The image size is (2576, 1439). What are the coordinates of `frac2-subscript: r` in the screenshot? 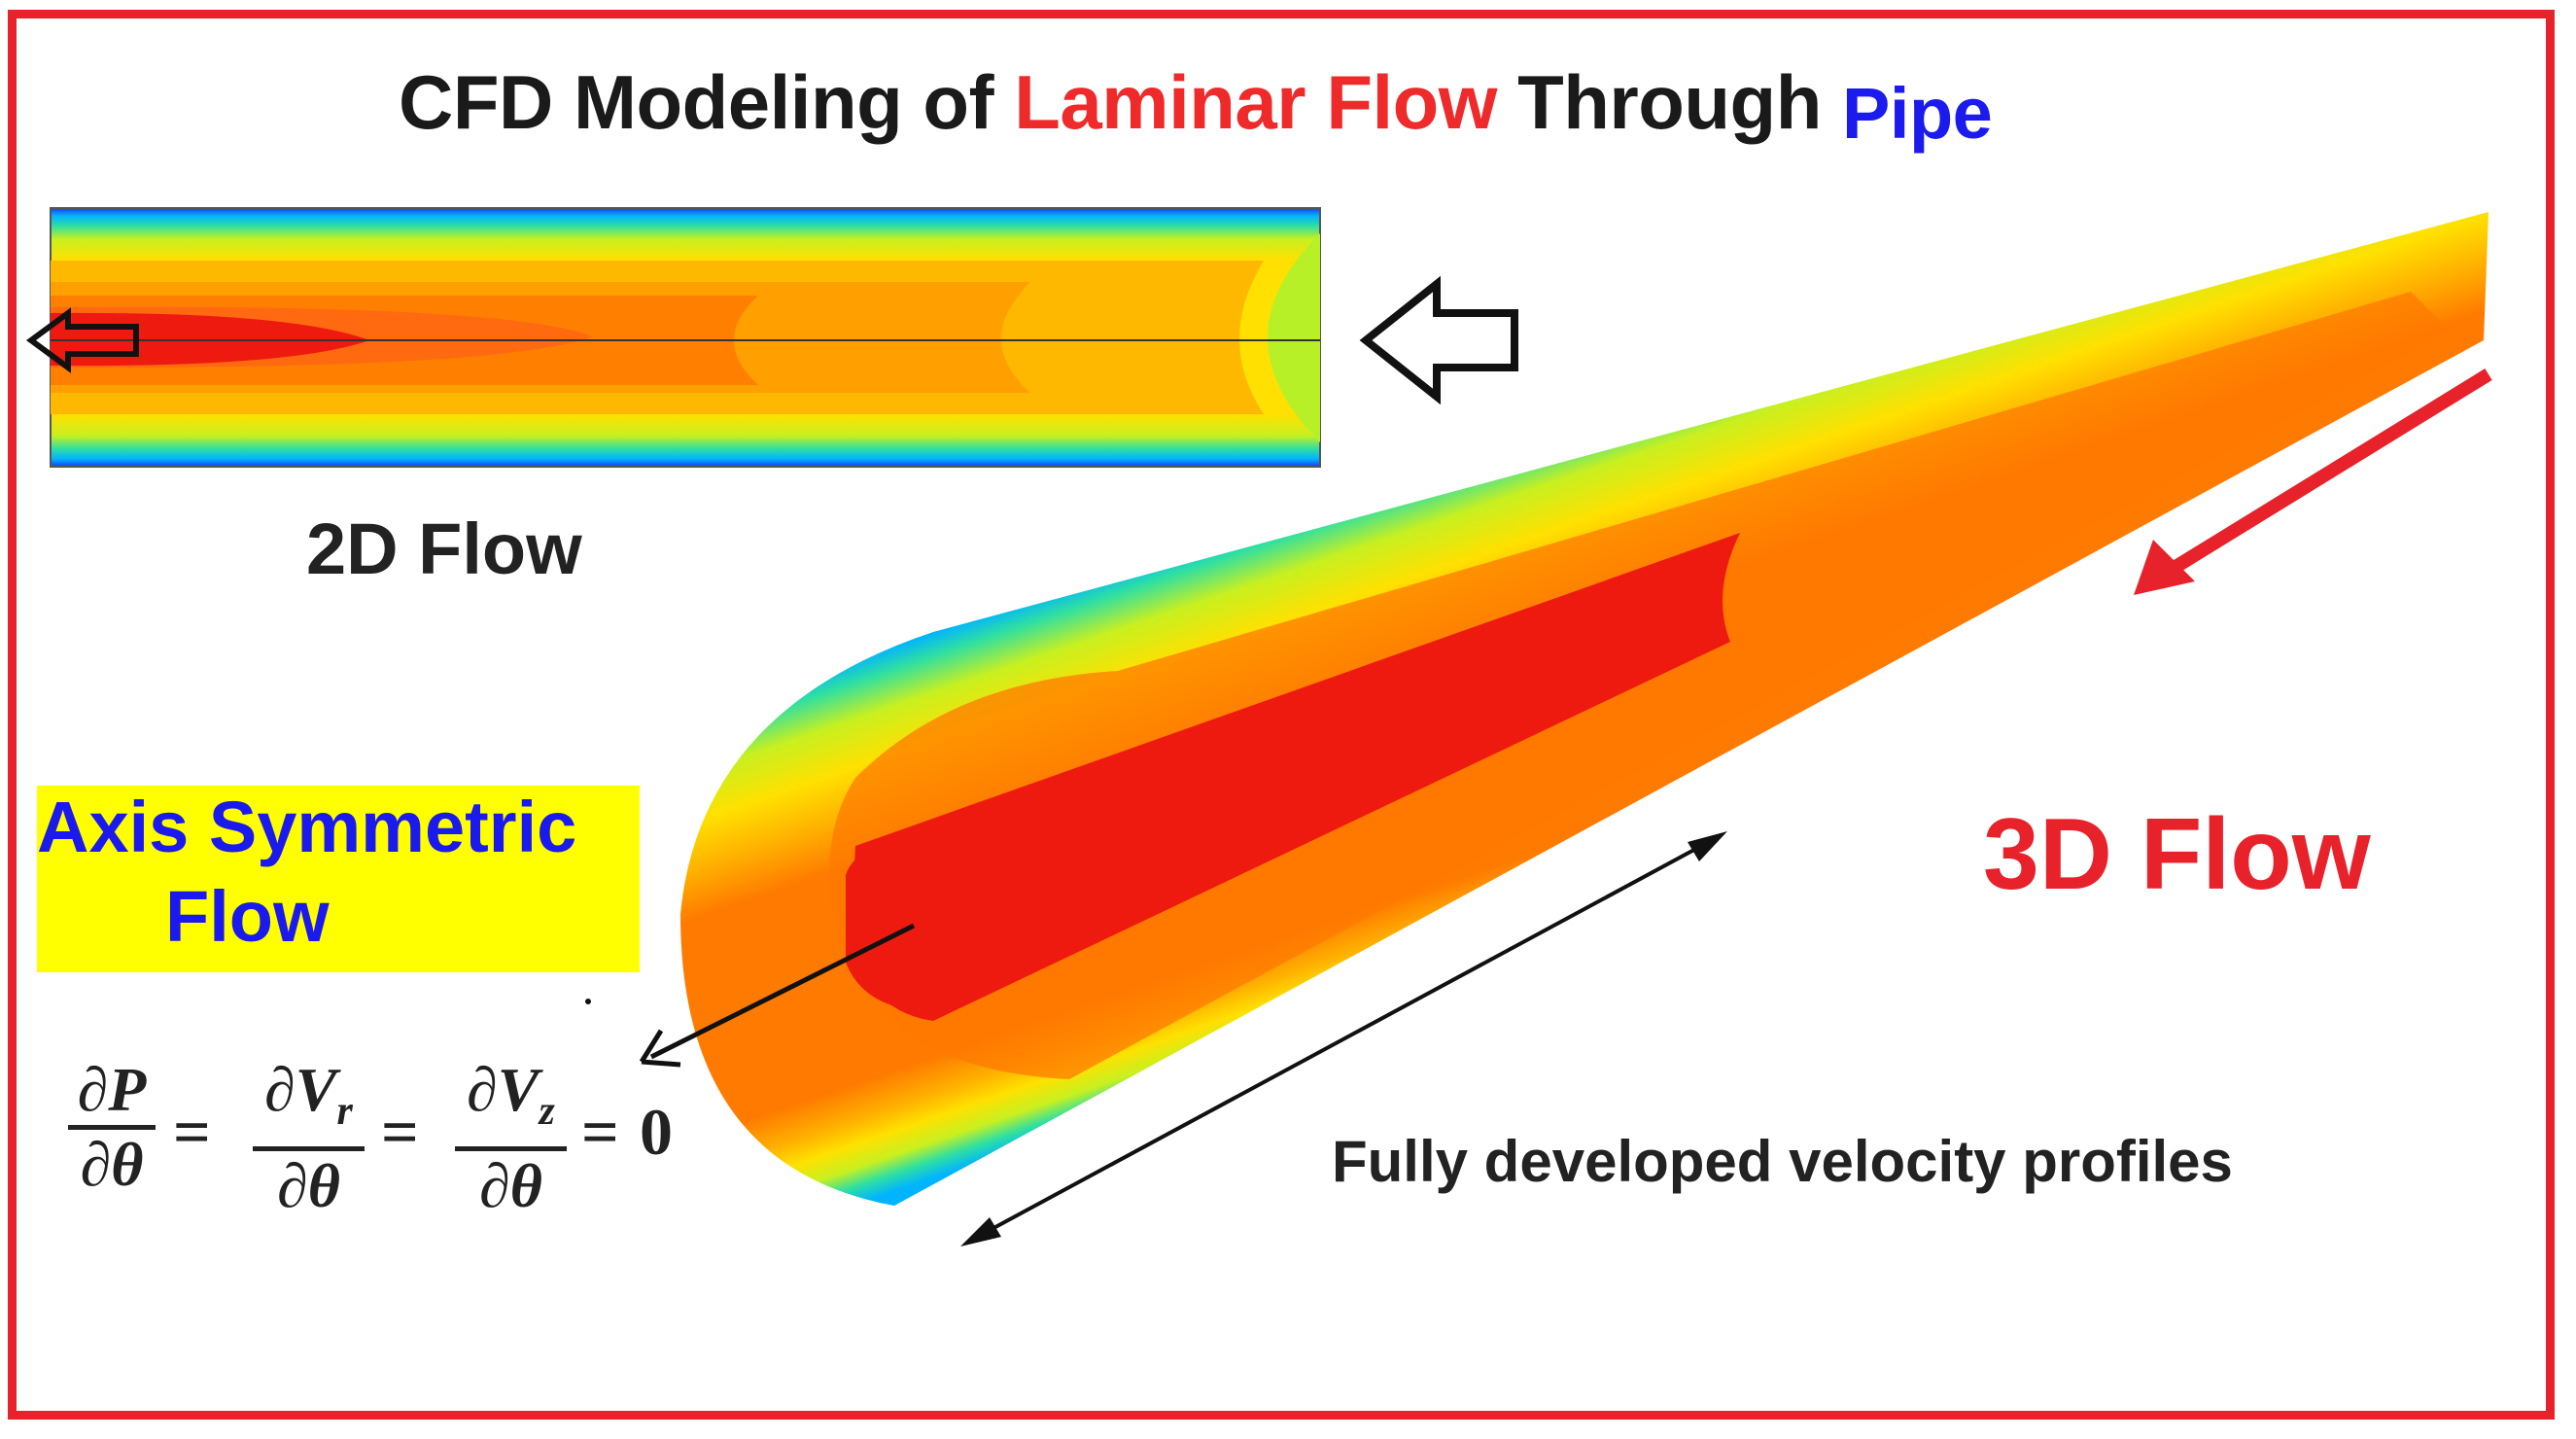 It's located at (345, 1111).